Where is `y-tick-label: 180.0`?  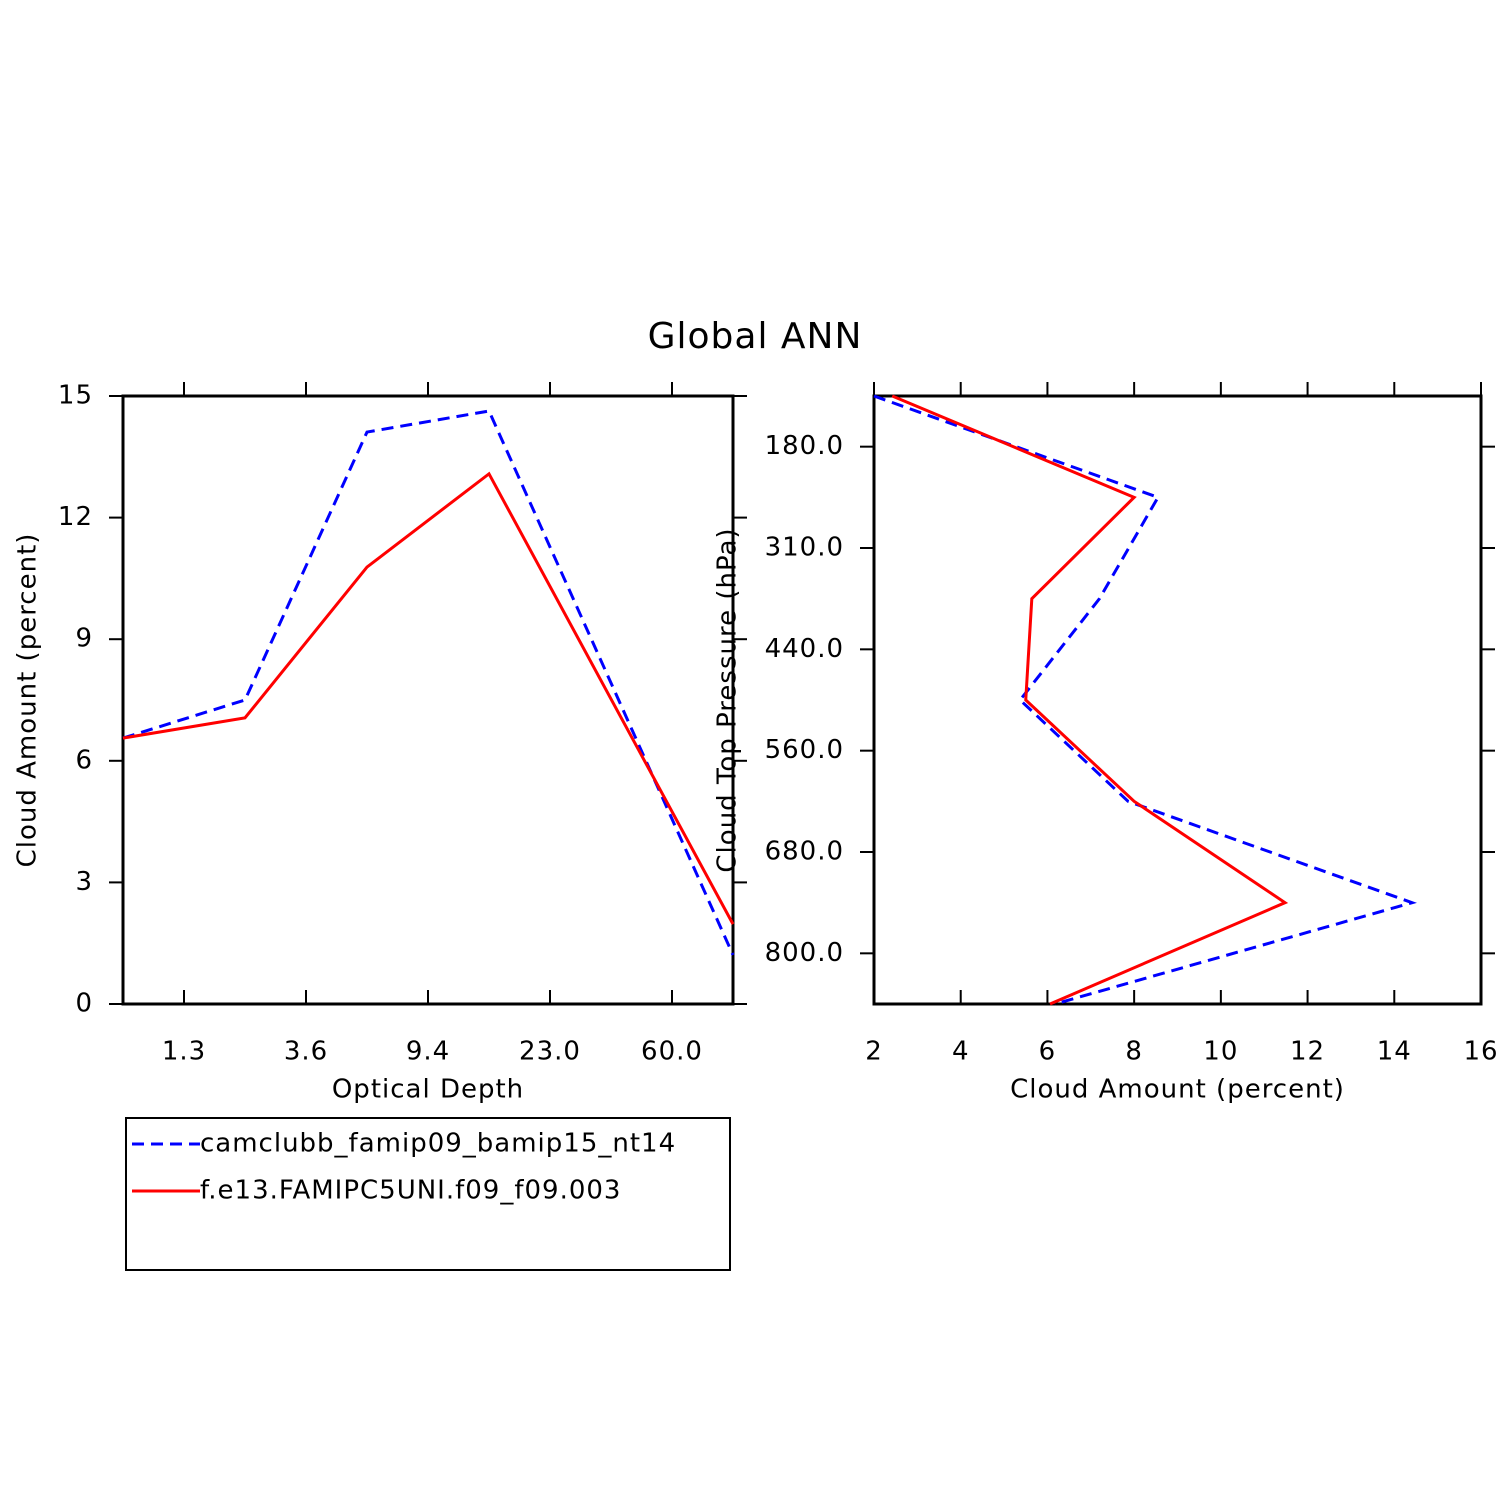 y-tick-label: 180.0 is located at coordinates (804, 446).